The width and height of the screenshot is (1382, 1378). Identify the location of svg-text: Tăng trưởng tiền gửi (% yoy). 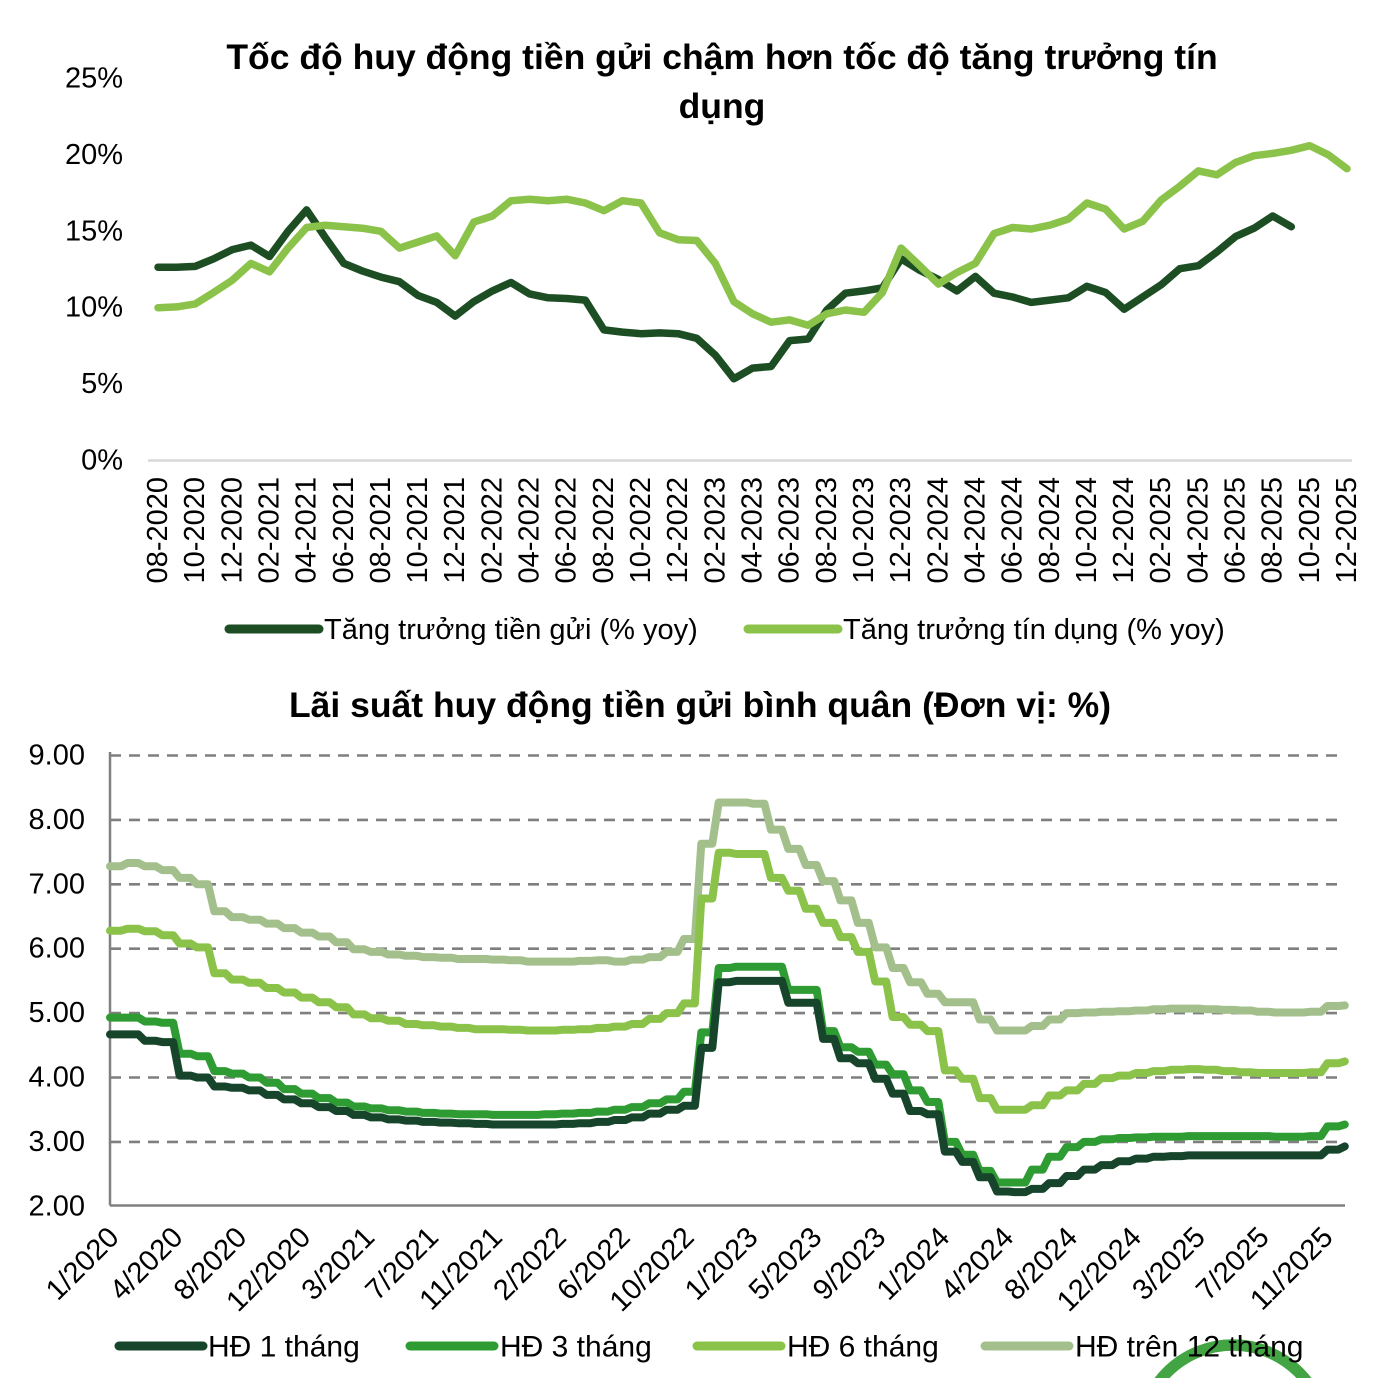
(511, 630).